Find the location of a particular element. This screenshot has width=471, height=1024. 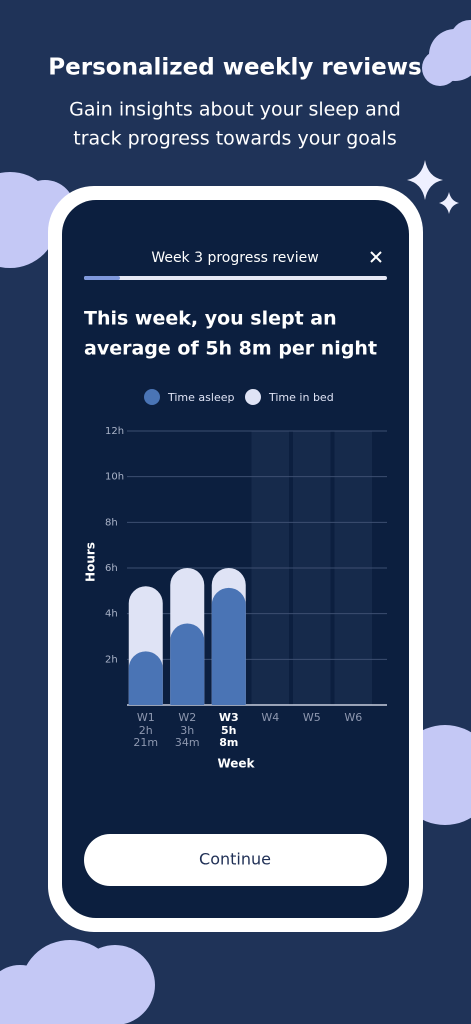

value-label: 8m is located at coordinates (228, 742).